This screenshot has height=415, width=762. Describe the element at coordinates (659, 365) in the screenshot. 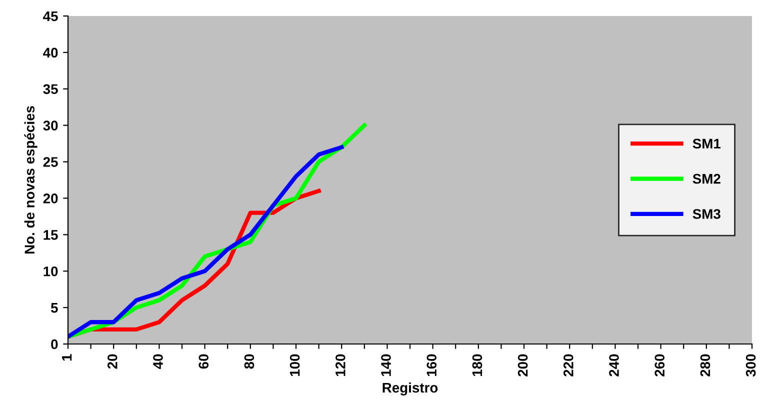

I see `x-tick-label: 260` at that location.